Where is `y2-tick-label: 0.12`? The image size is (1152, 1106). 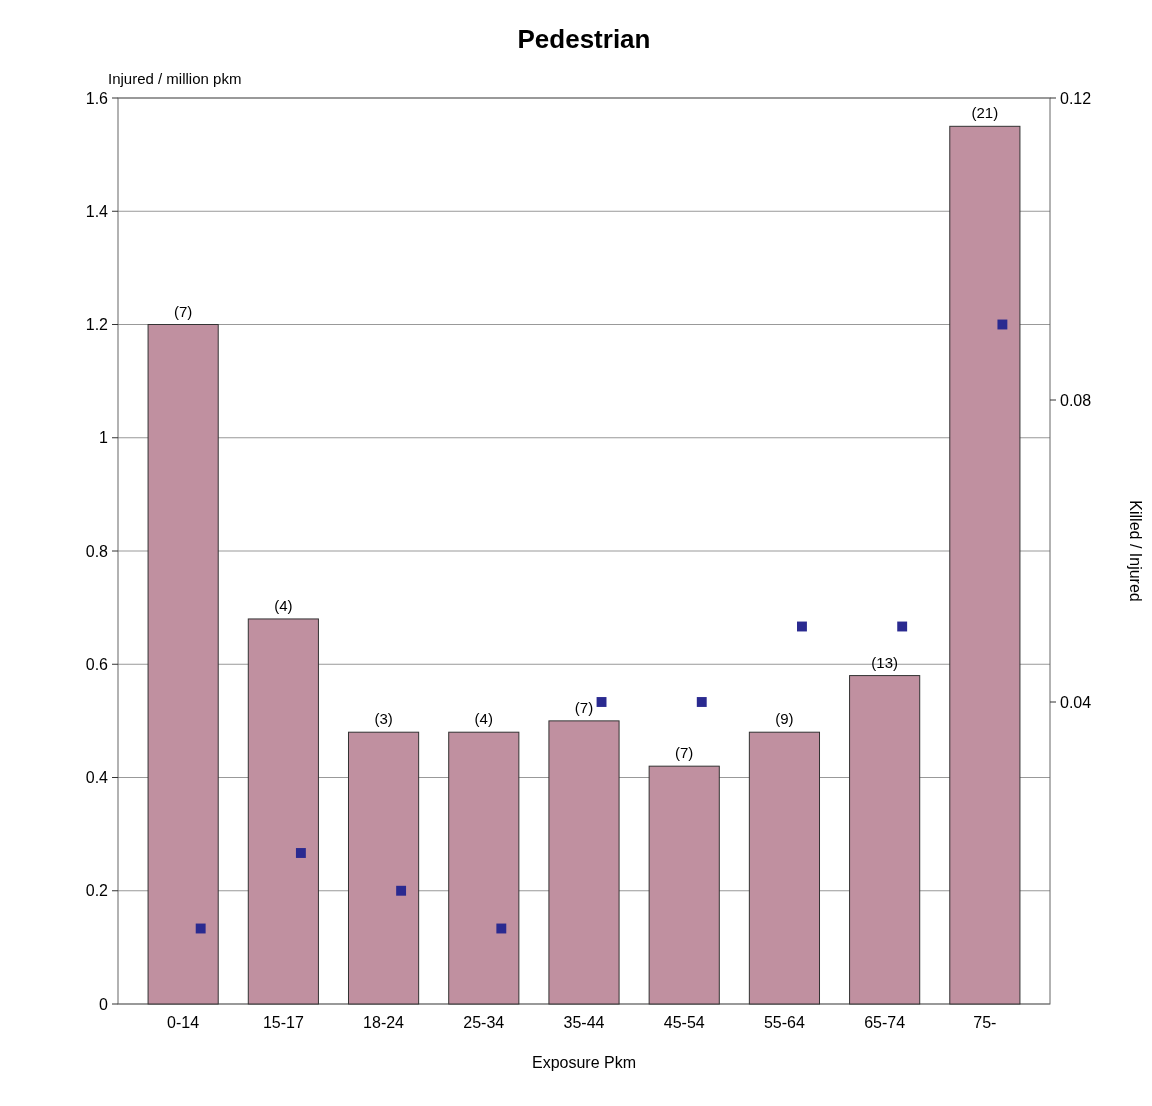 y2-tick-label: 0.12 is located at coordinates (1076, 98).